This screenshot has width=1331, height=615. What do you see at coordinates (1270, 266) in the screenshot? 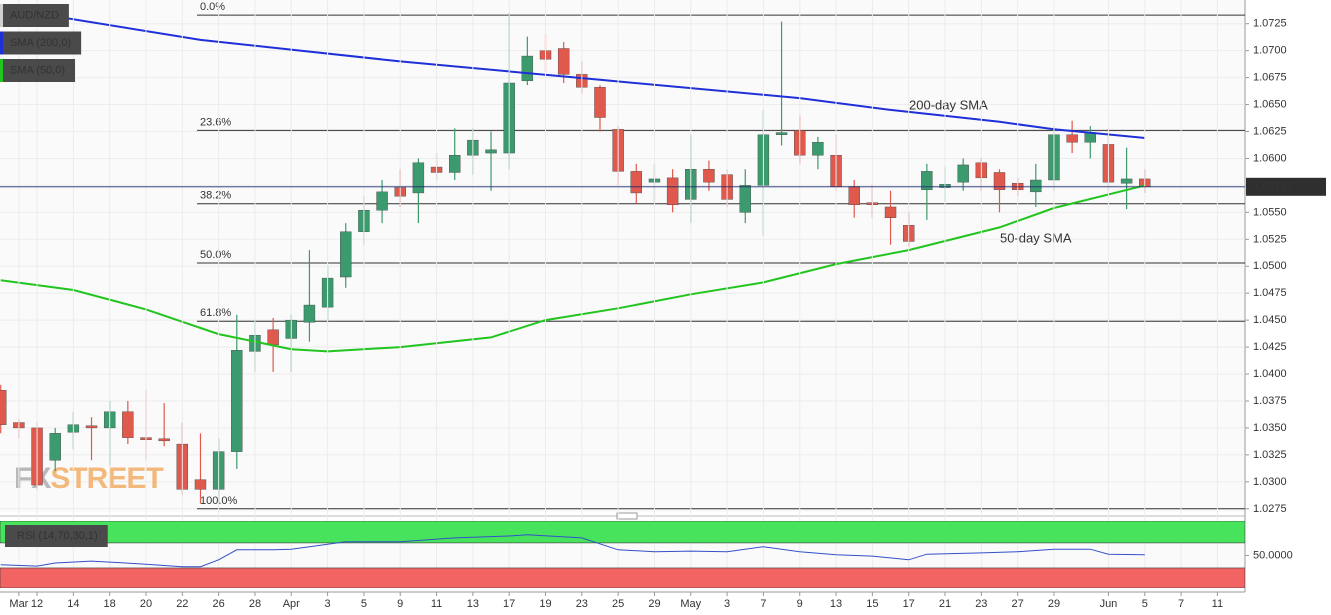
I see `y-tick-label: 1.0500` at bounding box center [1270, 266].